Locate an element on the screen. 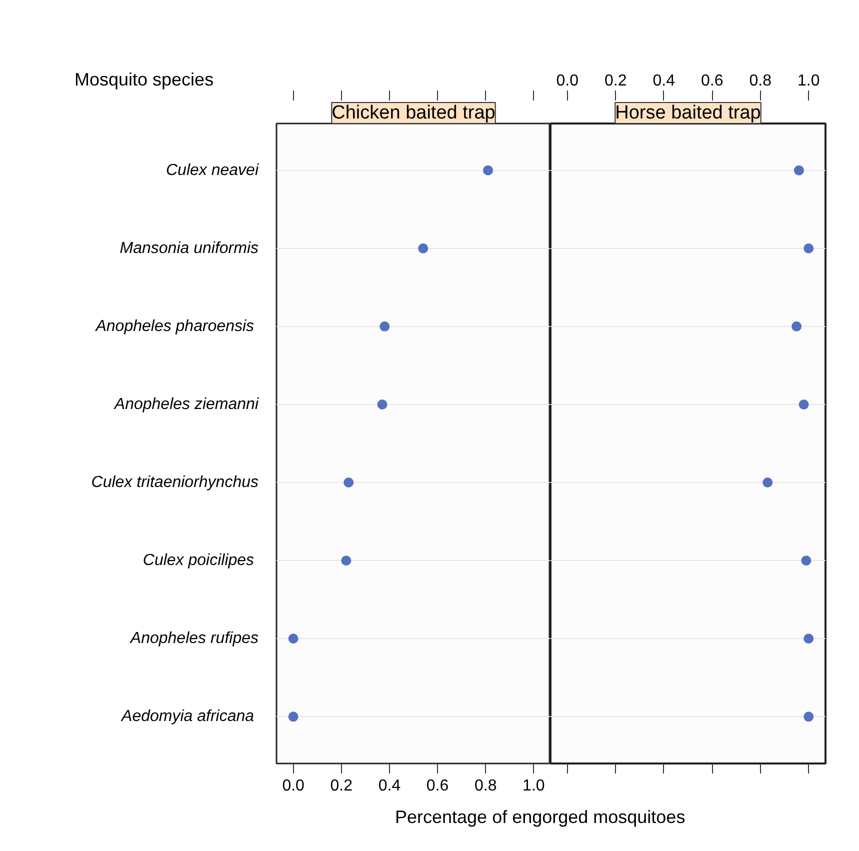 Image resolution: width=859 pixels, height=851 pixels. y-tick-label: Anopheles ziemanni is located at coordinates (186, 404).